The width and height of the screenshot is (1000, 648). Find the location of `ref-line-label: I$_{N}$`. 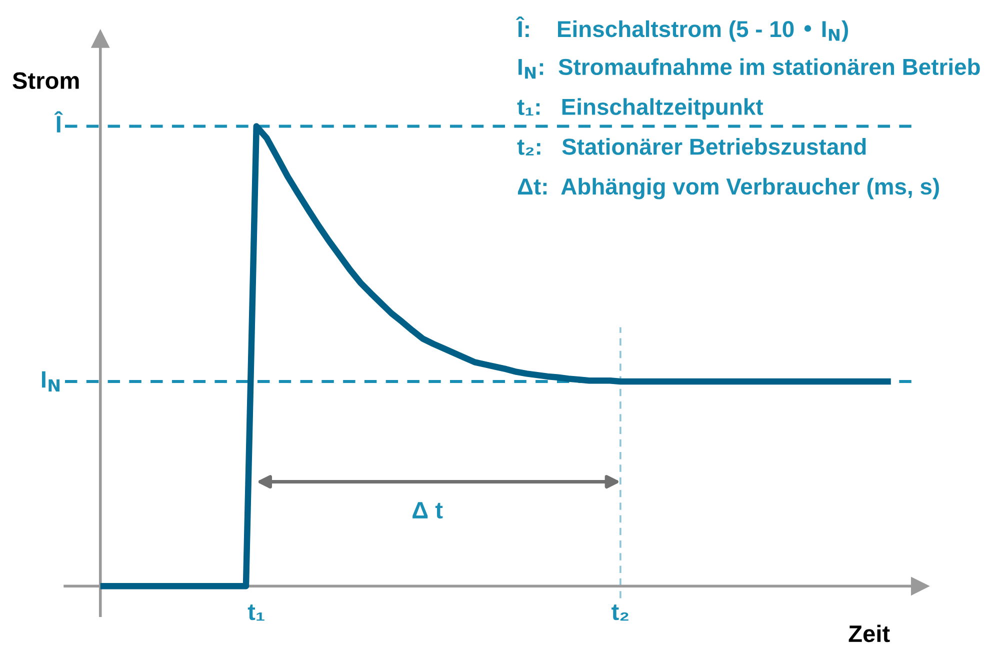

ref-line-label: I$_{N}$ is located at coordinates (51, 381).